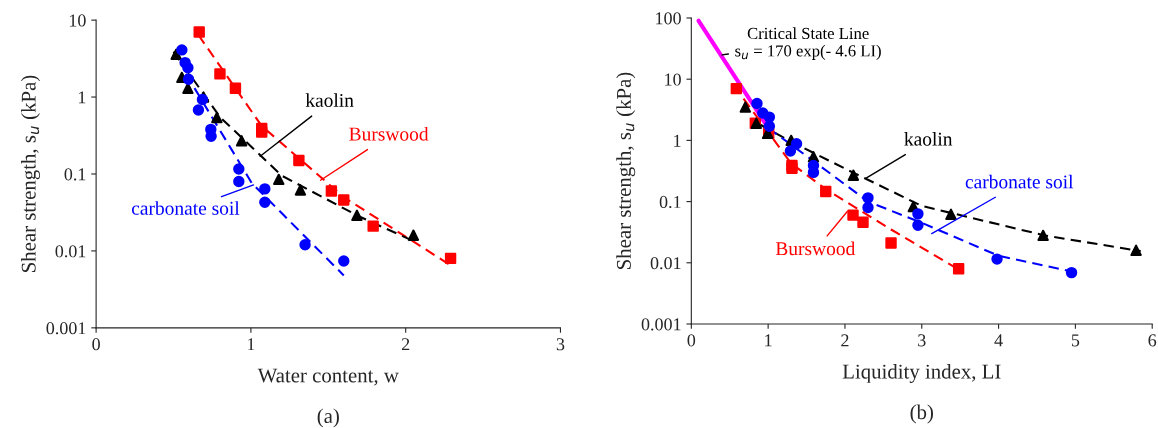 The height and width of the screenshot is (428, 1158). Describe the element at coordinates (921, 414) in the screenshot. I see `text: (b)` at that location.